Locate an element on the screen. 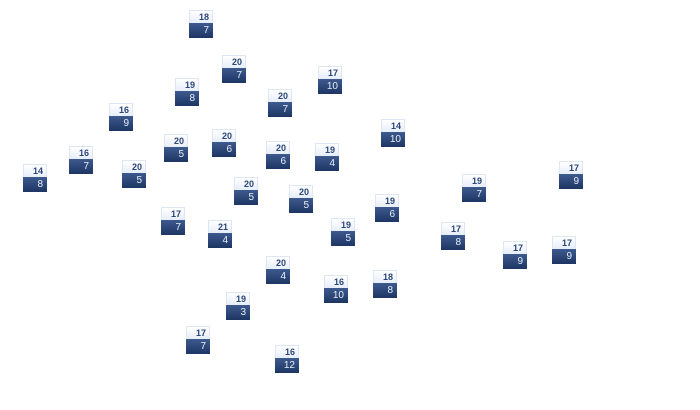  node: 14 8 is located at coordinates (35, 178).